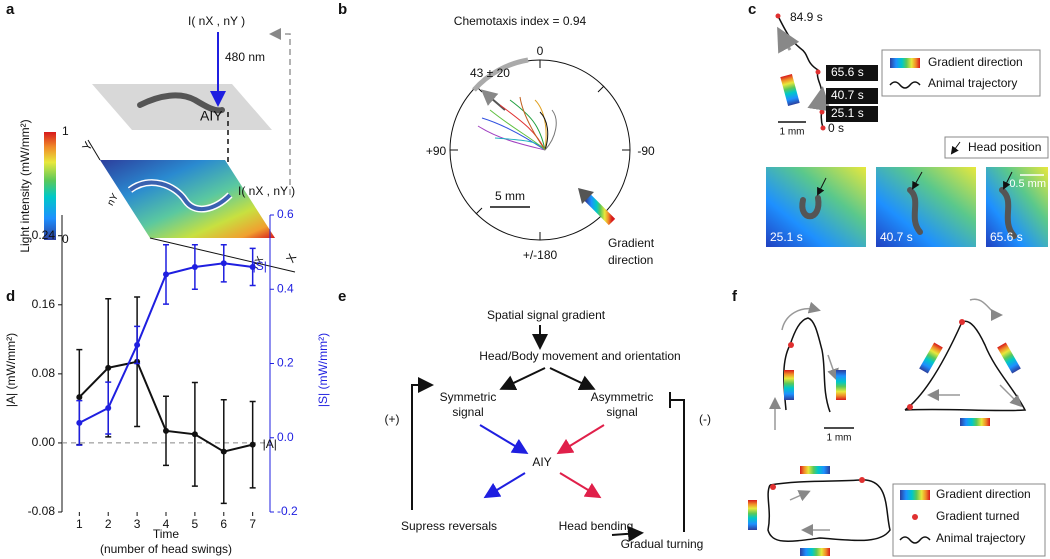  Describe the element at coordinates (166, 549) in the screenshot. I see `x-axis-title: (number of head swings)` at that location.